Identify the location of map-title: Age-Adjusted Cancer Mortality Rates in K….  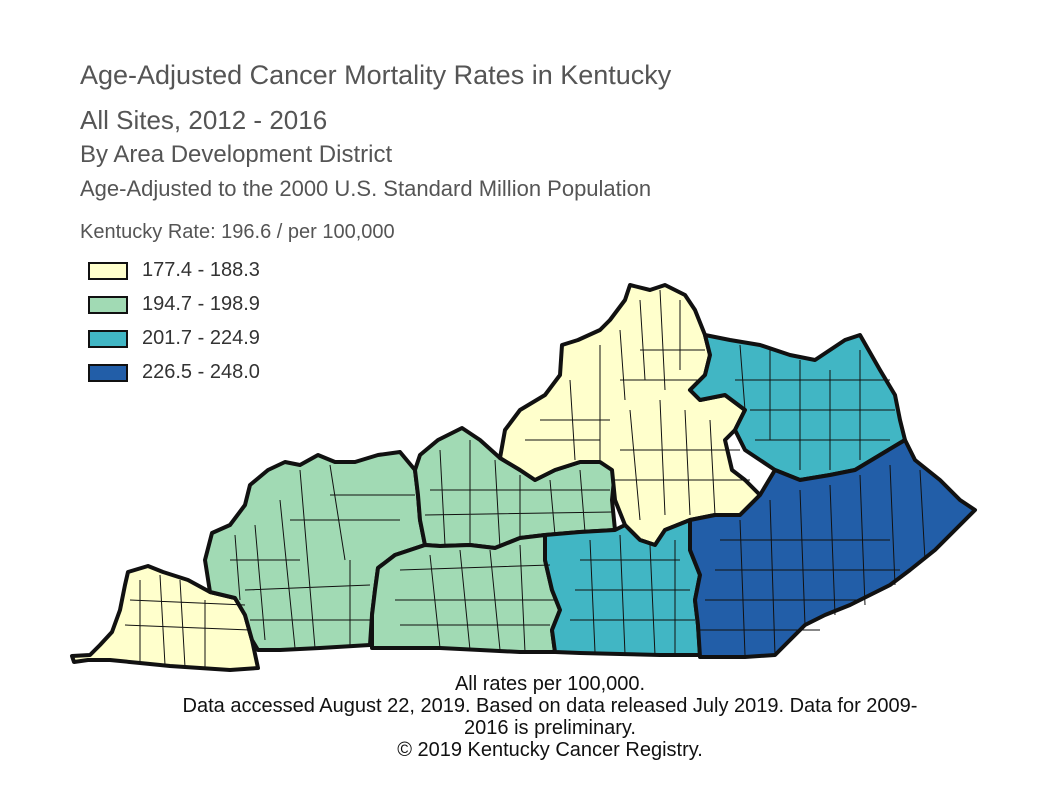
(376, 75).